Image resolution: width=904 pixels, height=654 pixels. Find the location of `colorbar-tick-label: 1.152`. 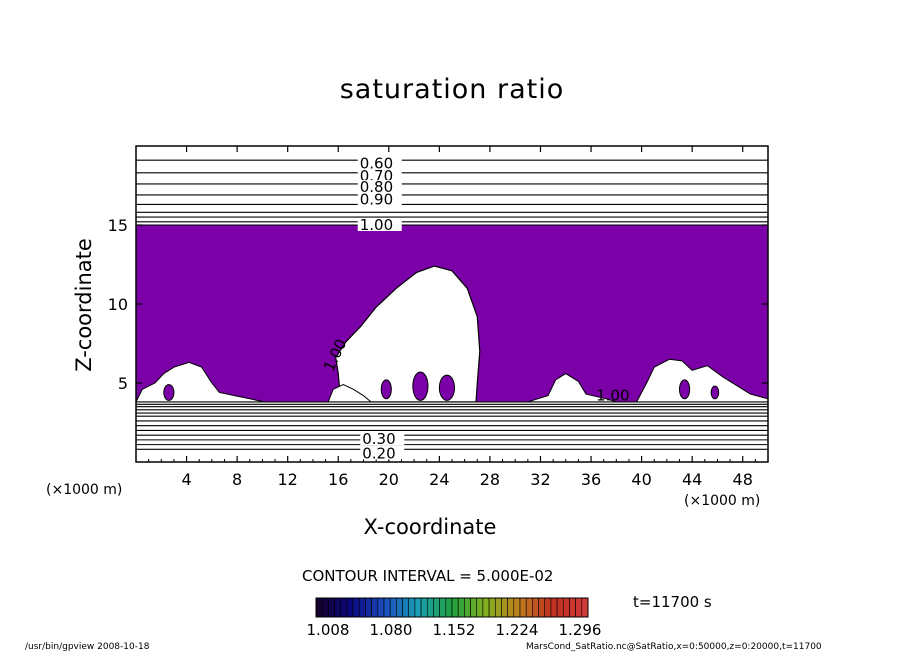

colorbar-tick-label: 1.152 is located at coordinates (454, 630).